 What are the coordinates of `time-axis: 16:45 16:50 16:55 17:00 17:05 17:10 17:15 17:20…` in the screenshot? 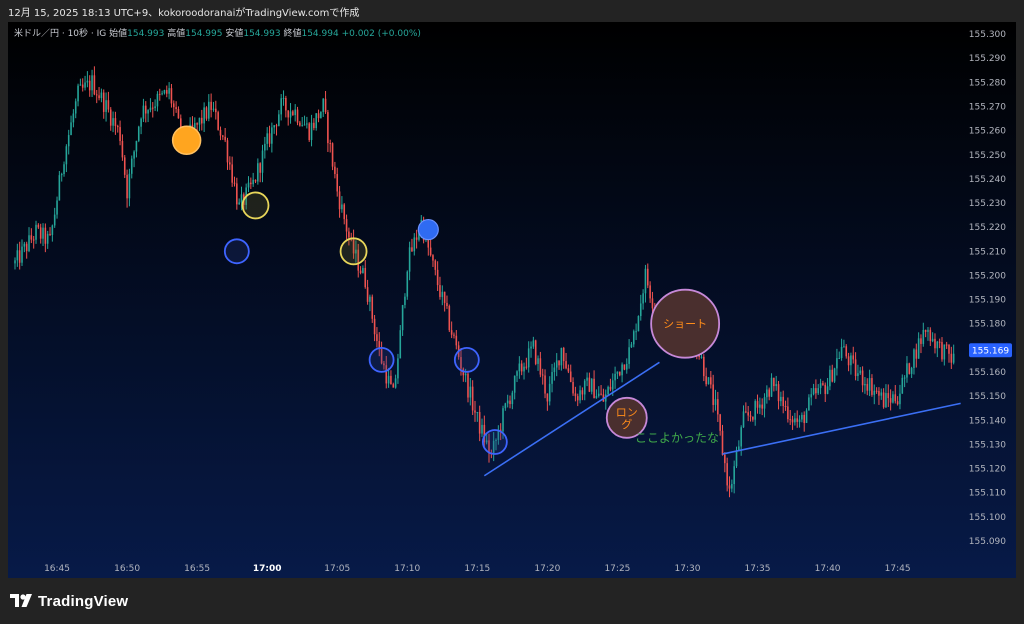 It's located at (477, 569).